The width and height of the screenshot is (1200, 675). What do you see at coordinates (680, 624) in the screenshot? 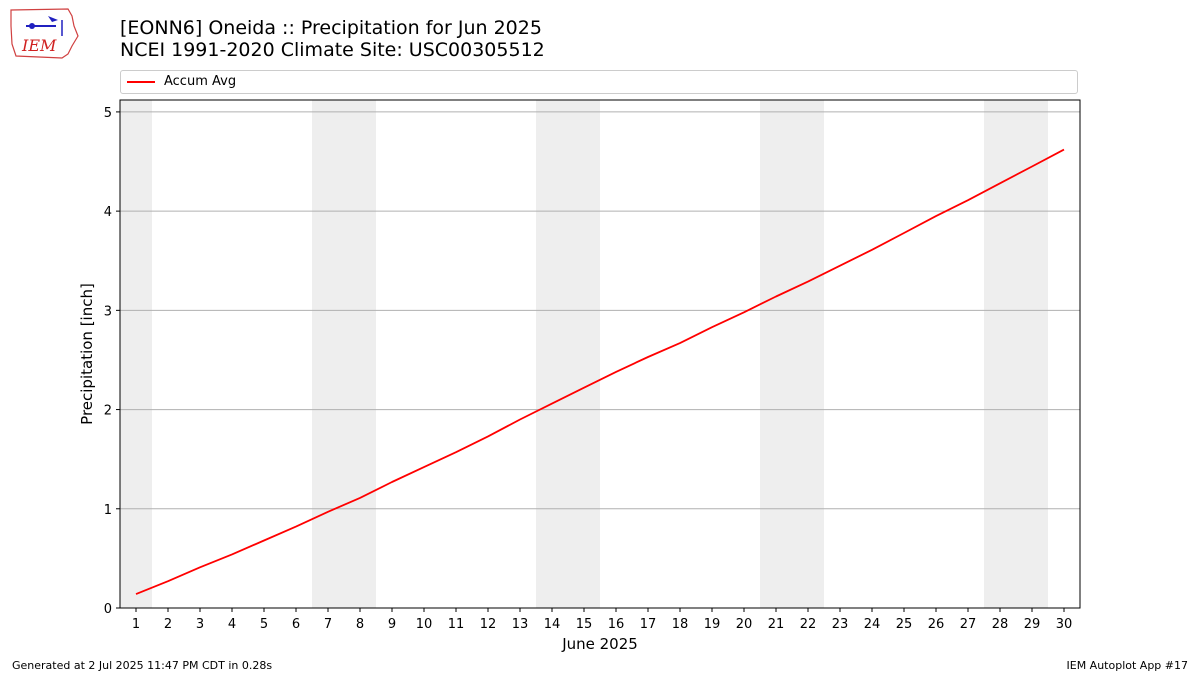
I see `x-tick-label-18: 18` at bounding box center [680, 624].